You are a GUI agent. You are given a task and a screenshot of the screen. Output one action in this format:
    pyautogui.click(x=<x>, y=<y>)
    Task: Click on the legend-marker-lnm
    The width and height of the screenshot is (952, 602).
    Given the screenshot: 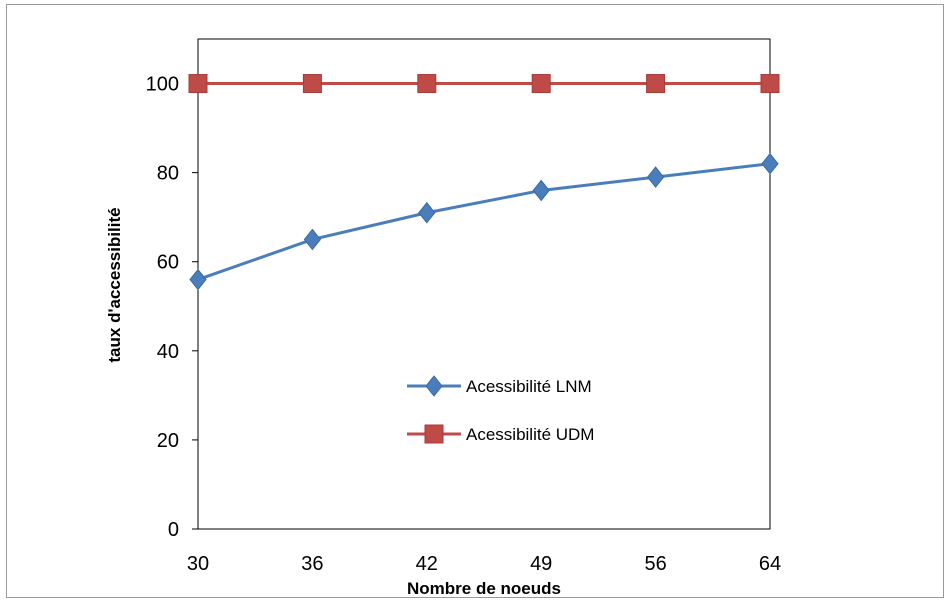 What is the action you would take?
    pyautogui.click(x=434, y=386)
    